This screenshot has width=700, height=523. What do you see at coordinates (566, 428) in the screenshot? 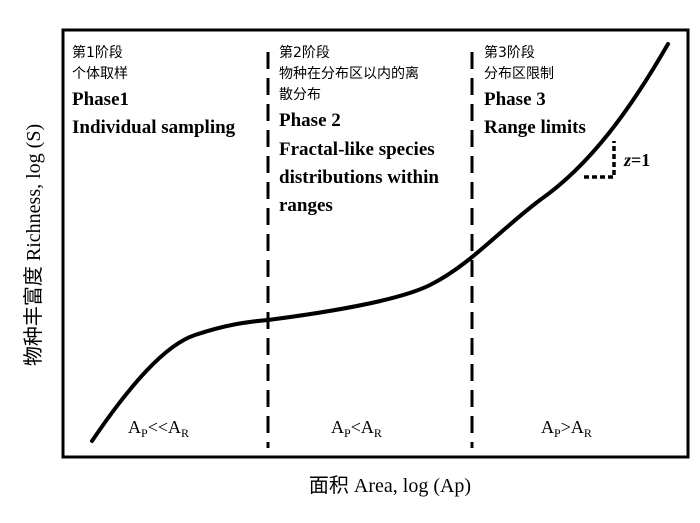
I see `region-label-3: AP>AR` at bounding box center [566, 428].